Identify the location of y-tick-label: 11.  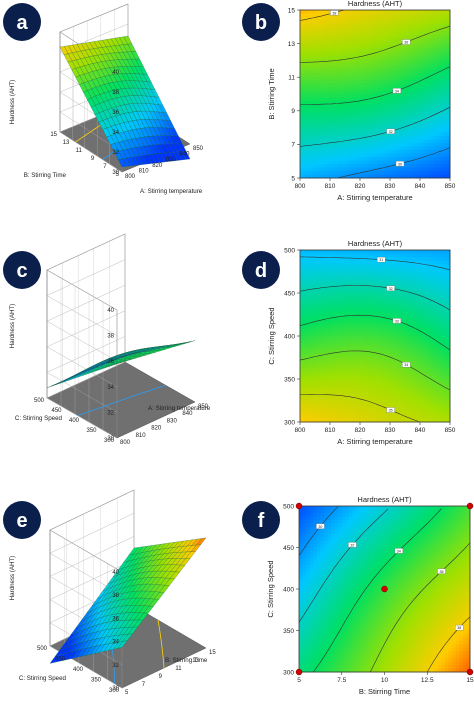
(291, 78).